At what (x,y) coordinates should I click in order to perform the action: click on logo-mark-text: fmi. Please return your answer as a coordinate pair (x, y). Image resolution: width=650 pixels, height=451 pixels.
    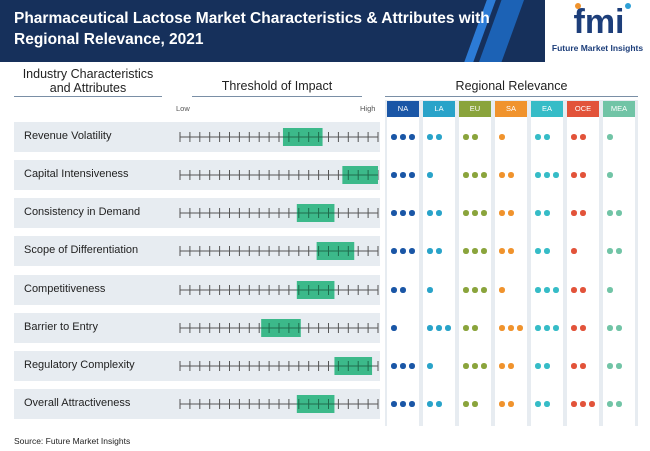
    Looking at the image, I should click on (599, 21).